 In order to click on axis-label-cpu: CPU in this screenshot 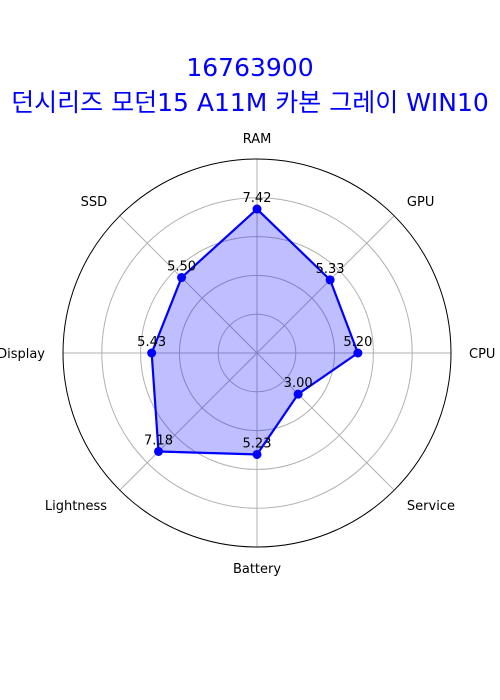, I will do `click(482, 354)`.